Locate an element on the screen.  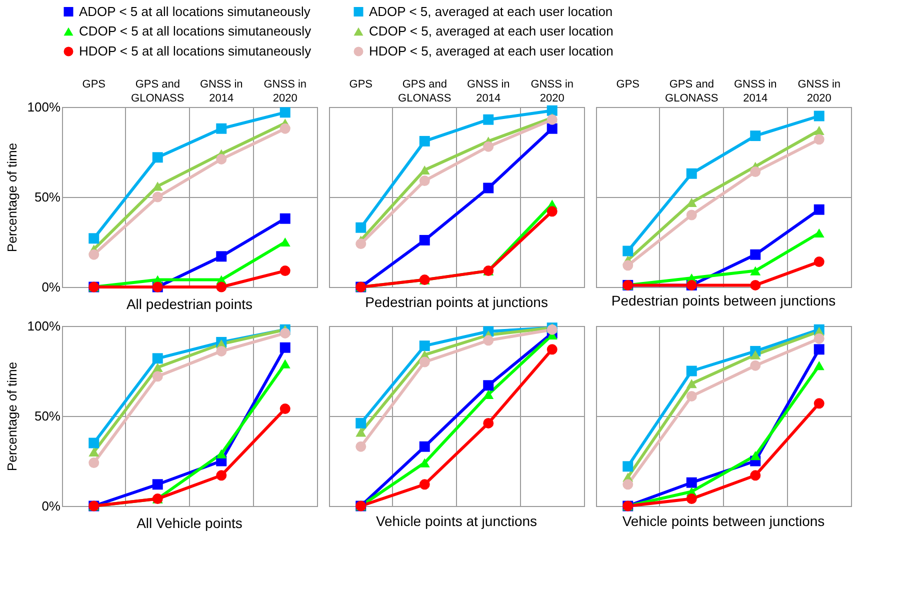
x-axis-title: Vehicle points at junctions is located at coordinates (457, 521).